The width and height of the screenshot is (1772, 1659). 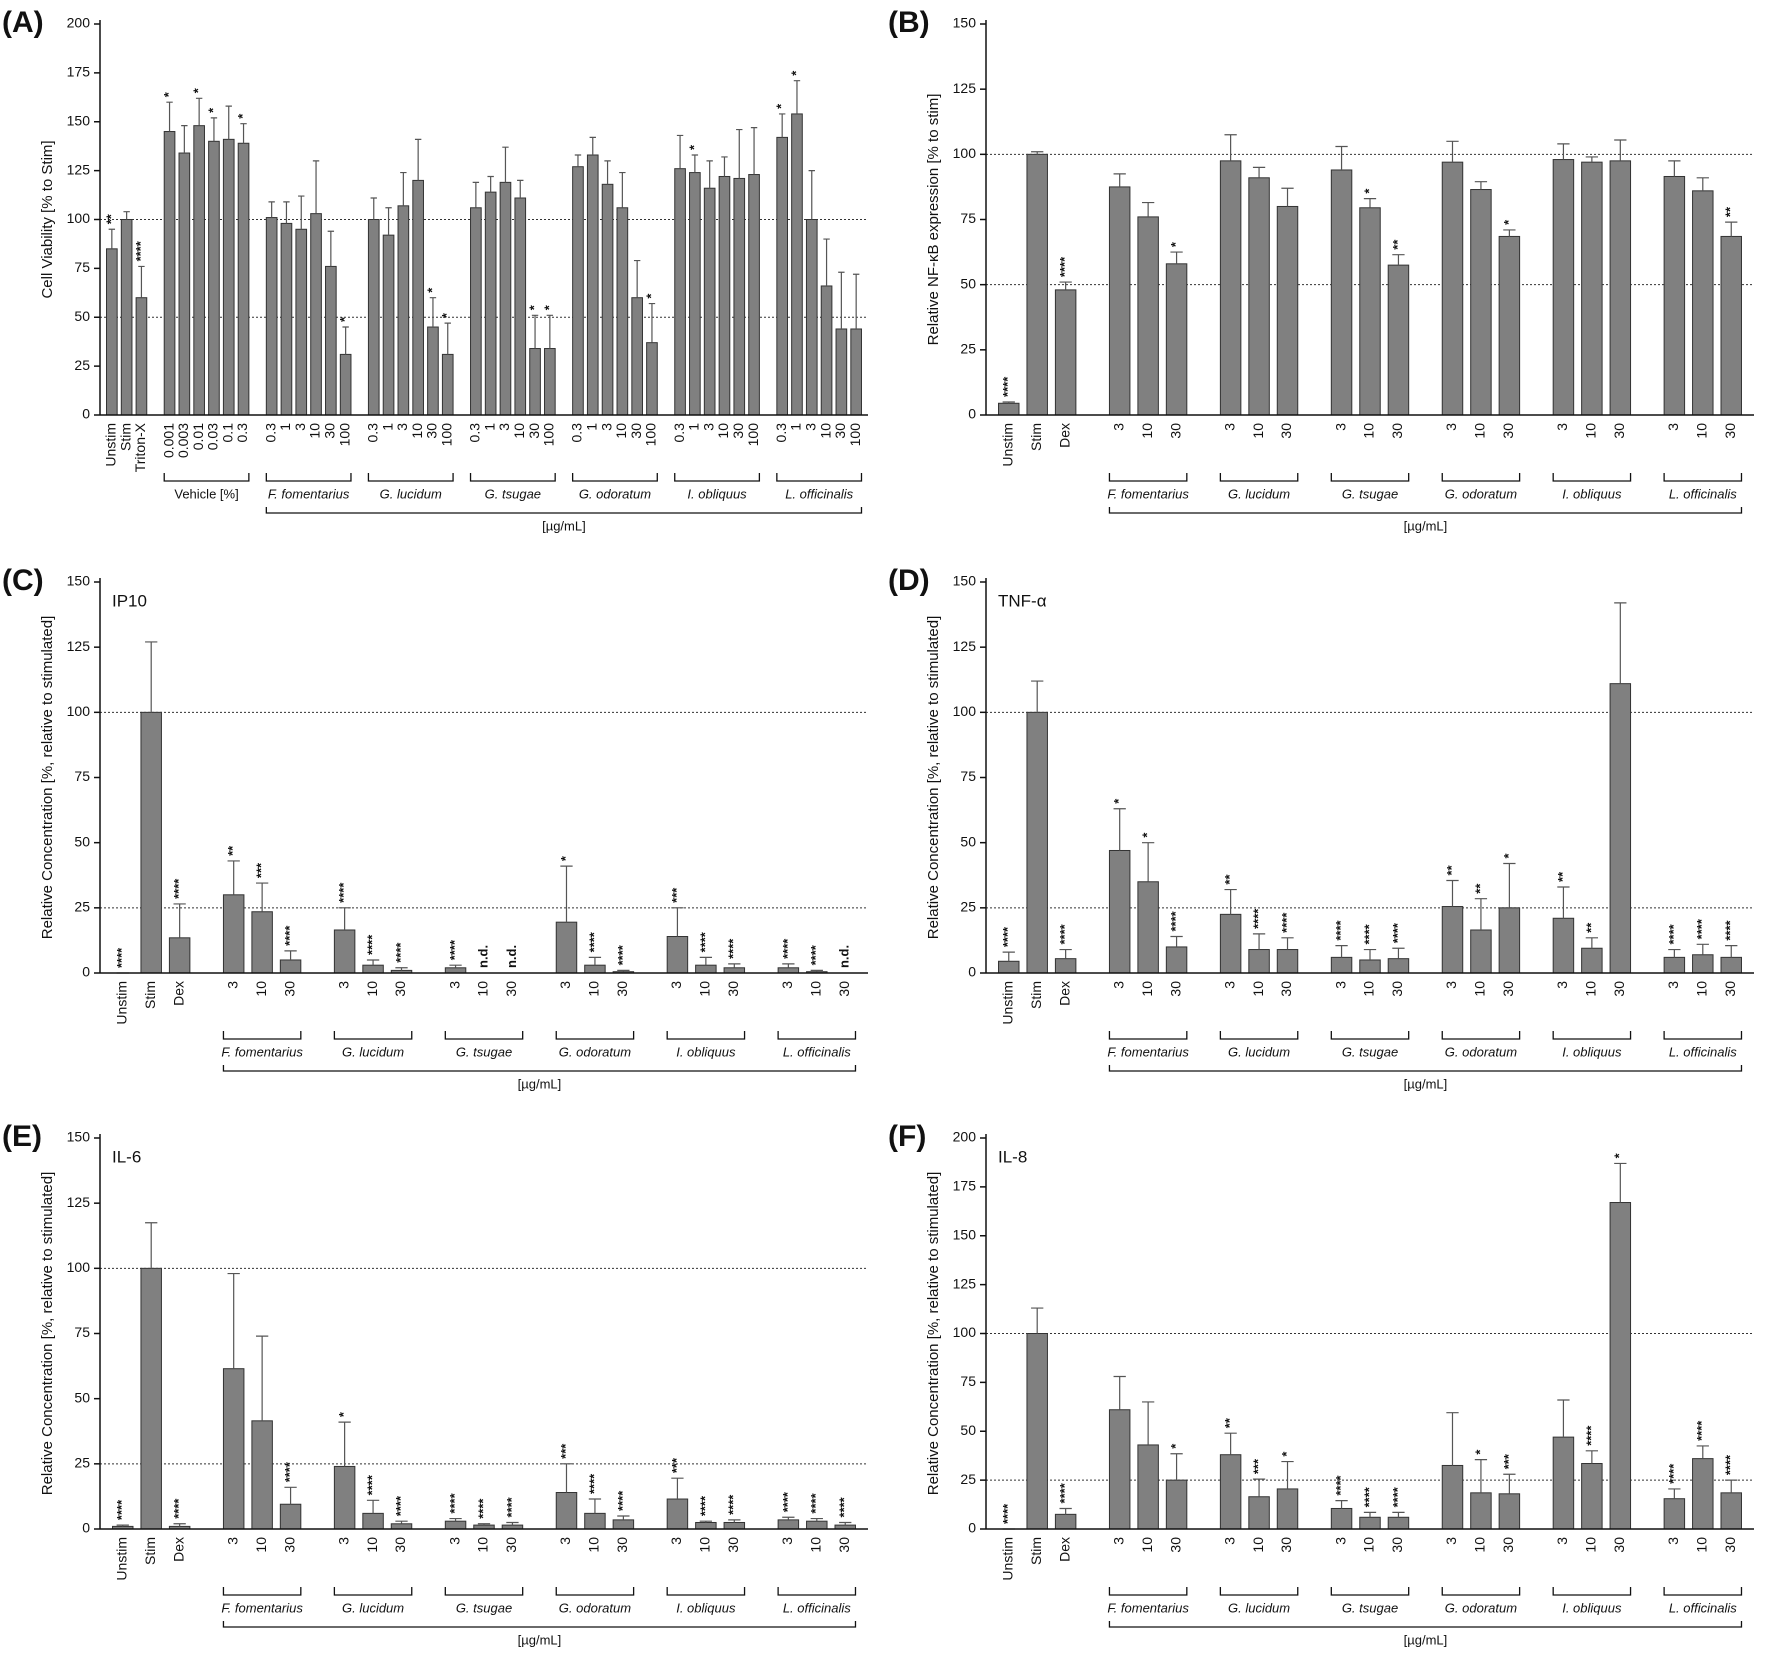 I want to click on y-tick-label: 50, so click(x=968, y=283).